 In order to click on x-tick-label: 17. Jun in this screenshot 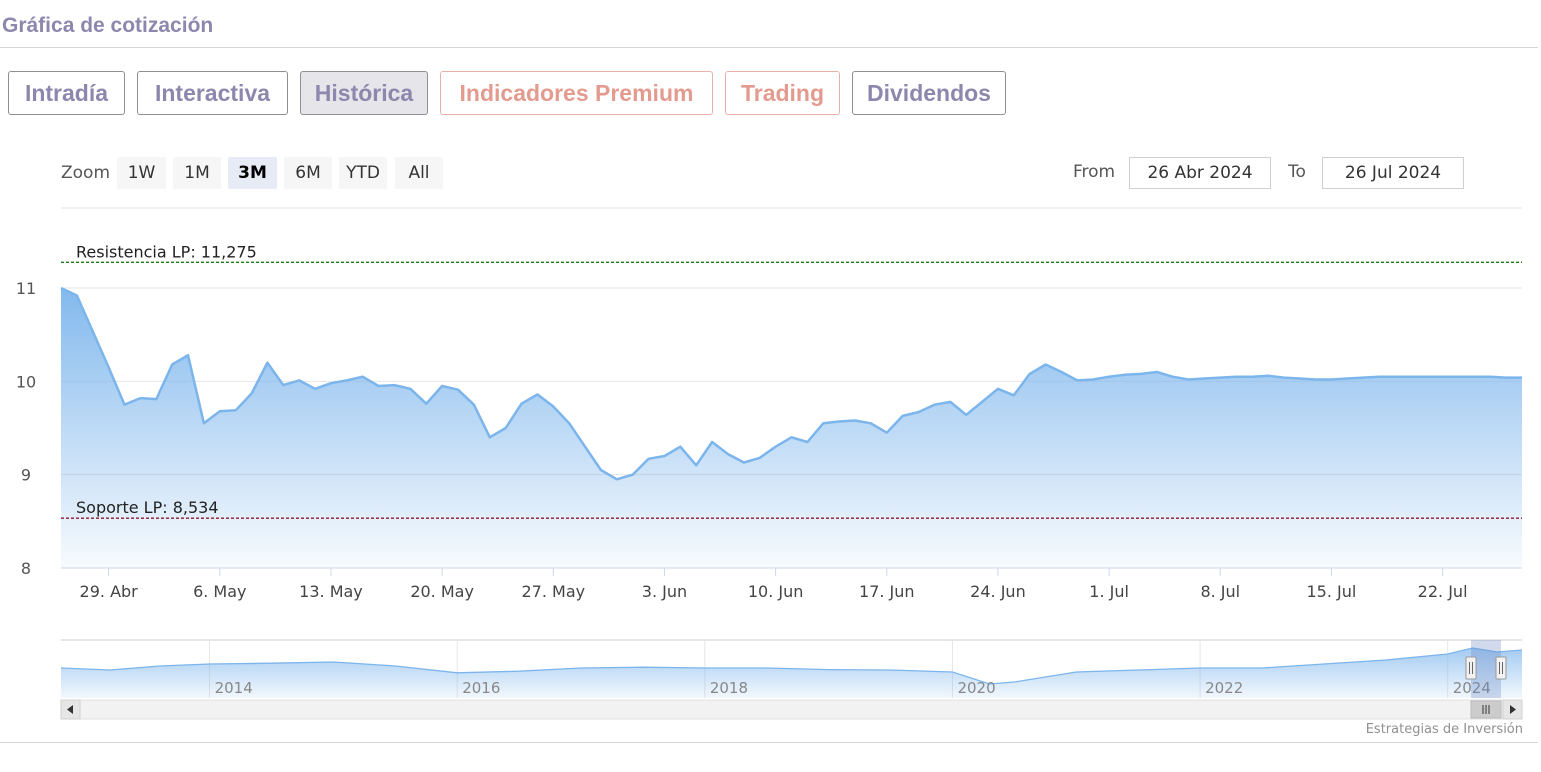, I will do `click(887, 591)`.